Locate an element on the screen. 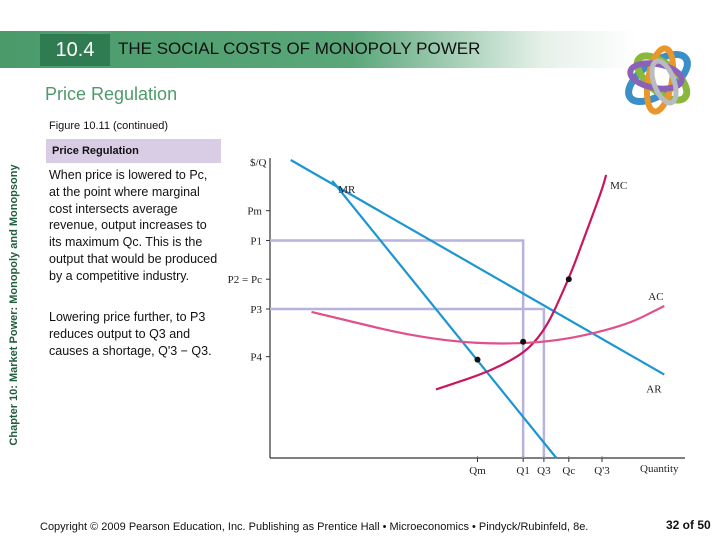 Image resolution: width=720 pixels, height=540 pixels. y-tick-label-p3: P3 is located at coordinates (256, 310).